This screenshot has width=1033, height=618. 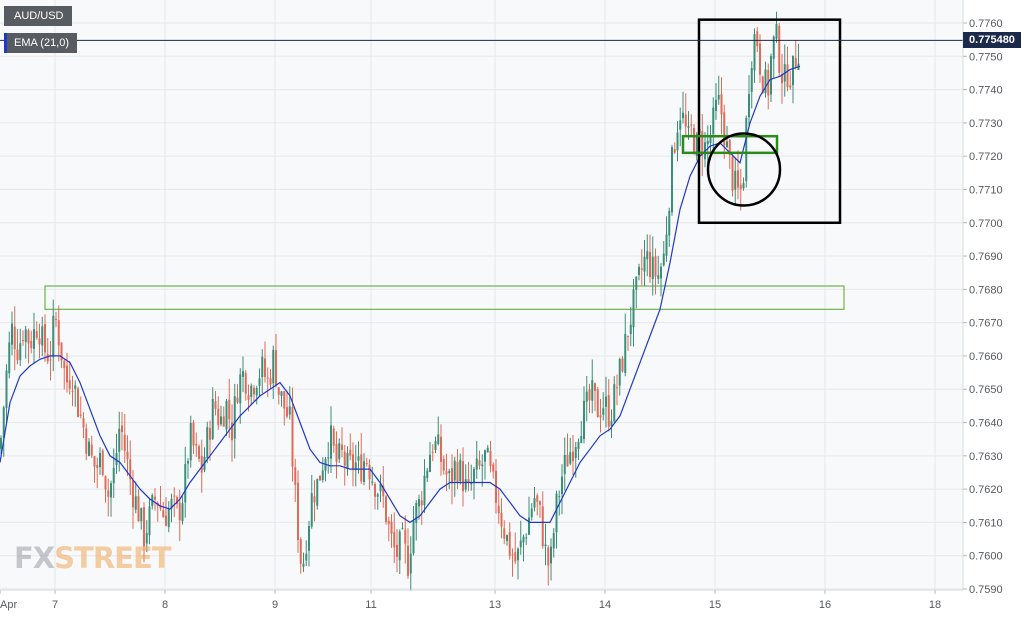 I want to click on x-tick-label: 14, so click(x=605, y=605).